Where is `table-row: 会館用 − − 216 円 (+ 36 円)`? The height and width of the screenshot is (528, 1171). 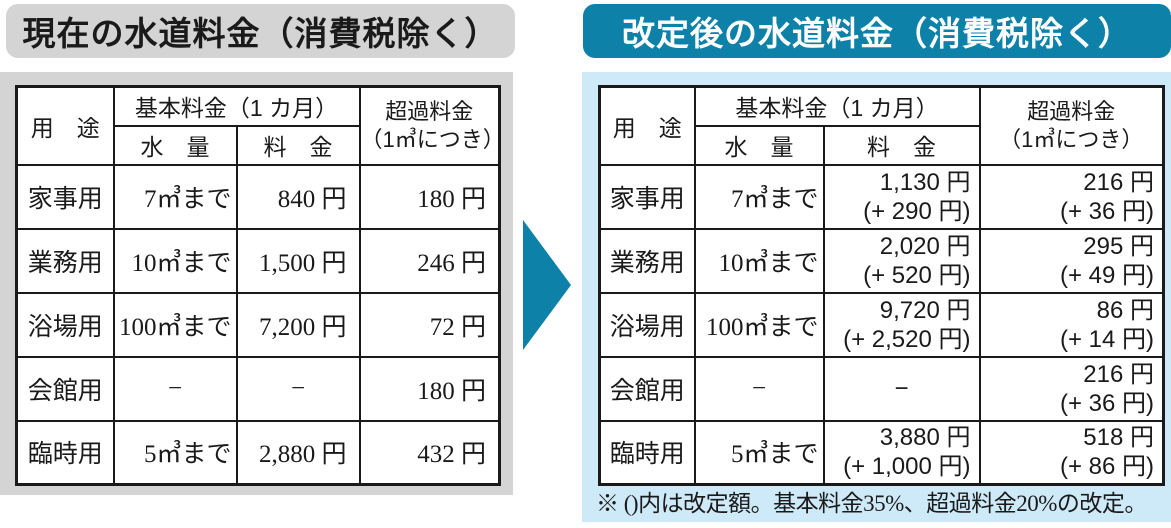
table-row: 会館用 − − 216 円 (+ 36 円) is located at coordinates (881, 388).